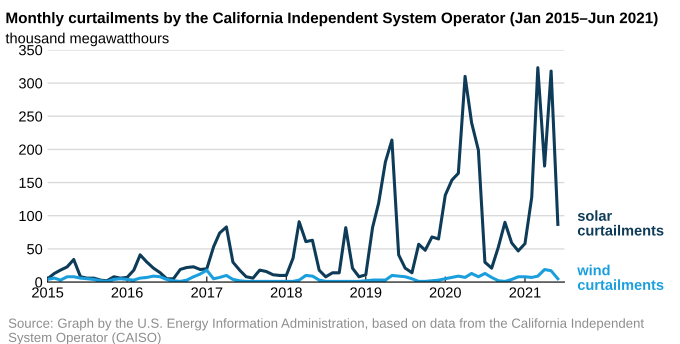  What do you see at coordinates (87, 39) in the screenshot?
I see `y-axis-title: thousand megawatthours` at bounding box center [87, 39].